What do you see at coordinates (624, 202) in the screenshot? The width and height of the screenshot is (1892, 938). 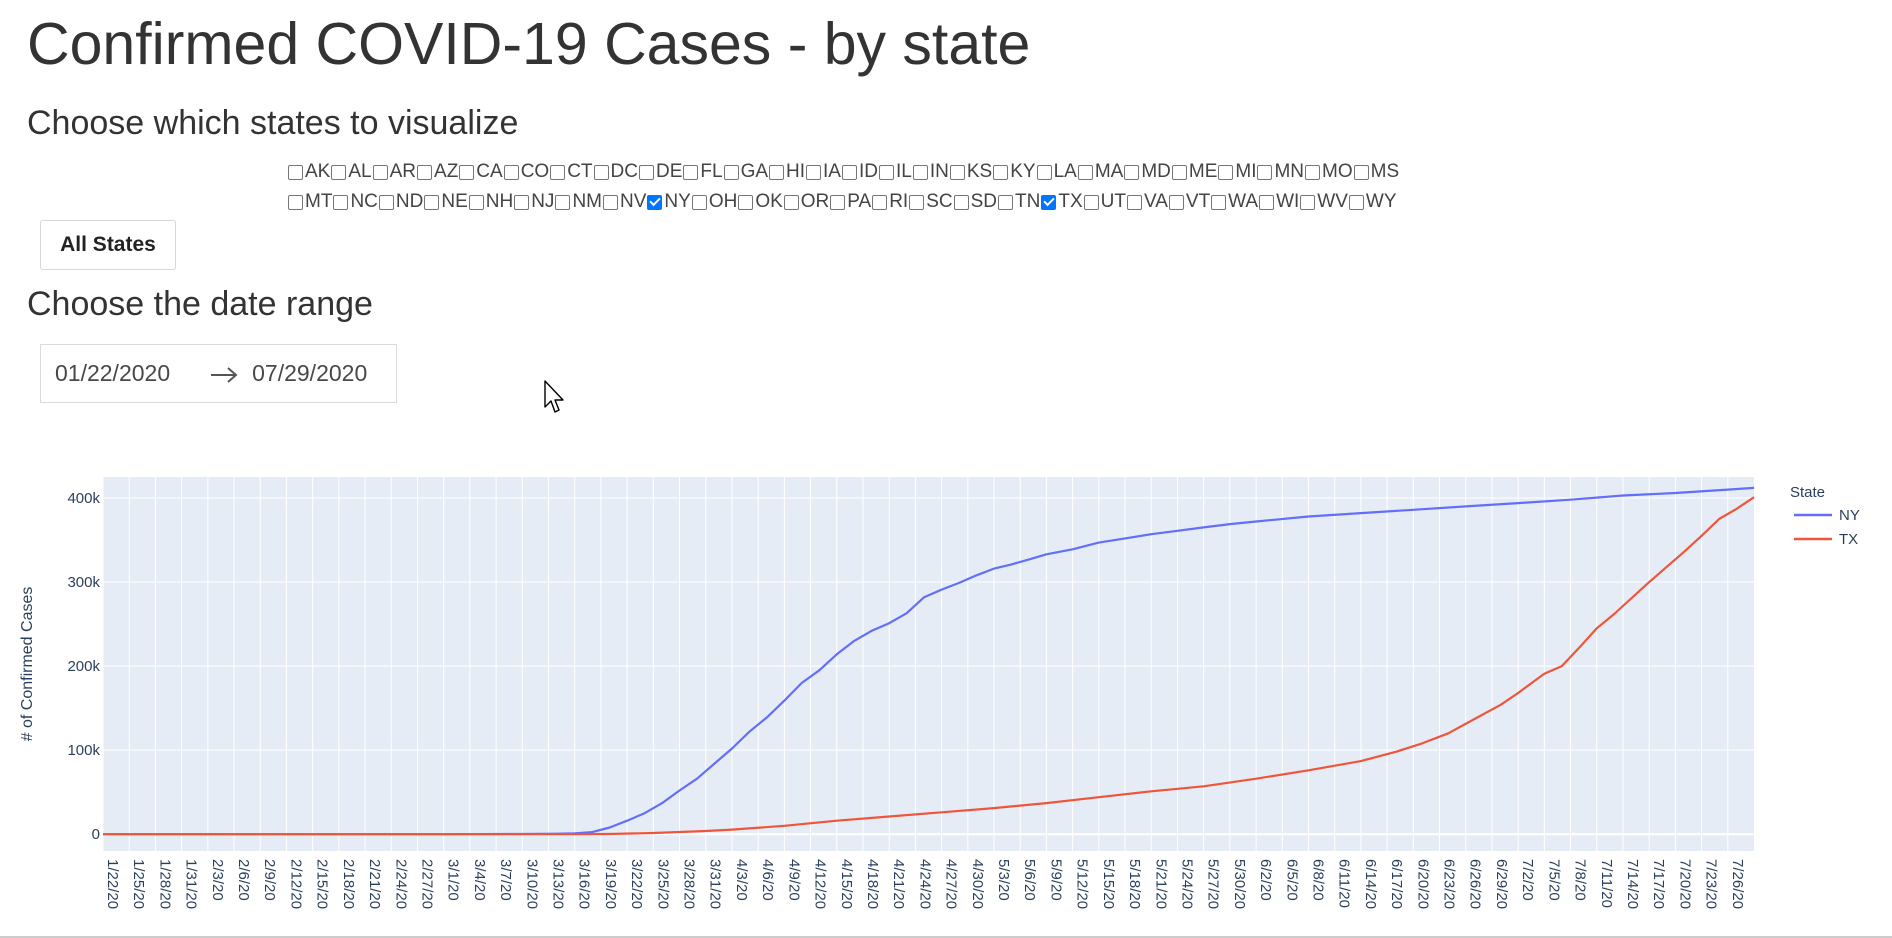 I see `state-option-nv: NV` at bounding box center [624, 202].